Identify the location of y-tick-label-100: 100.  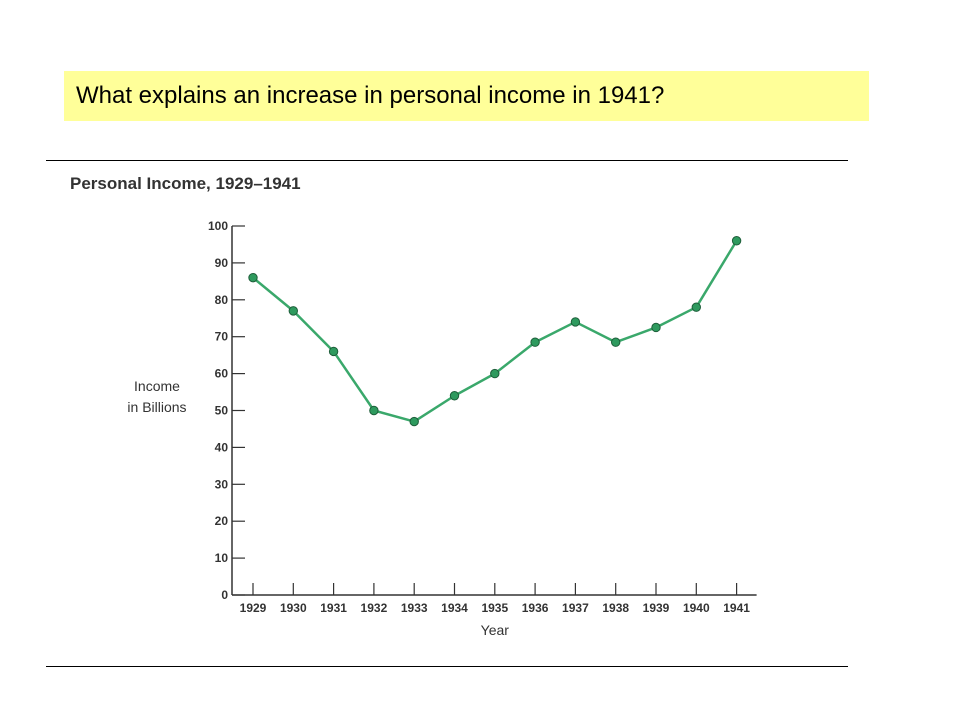
(218, 226).